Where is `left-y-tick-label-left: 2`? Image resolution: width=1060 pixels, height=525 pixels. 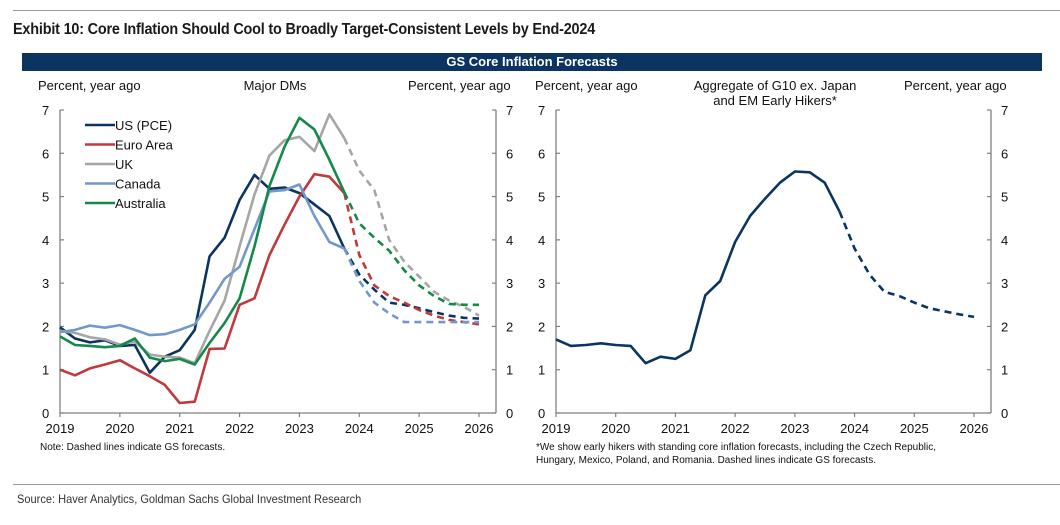 left-y-tick-label-left: 2 is located at coordinates (45, 326).